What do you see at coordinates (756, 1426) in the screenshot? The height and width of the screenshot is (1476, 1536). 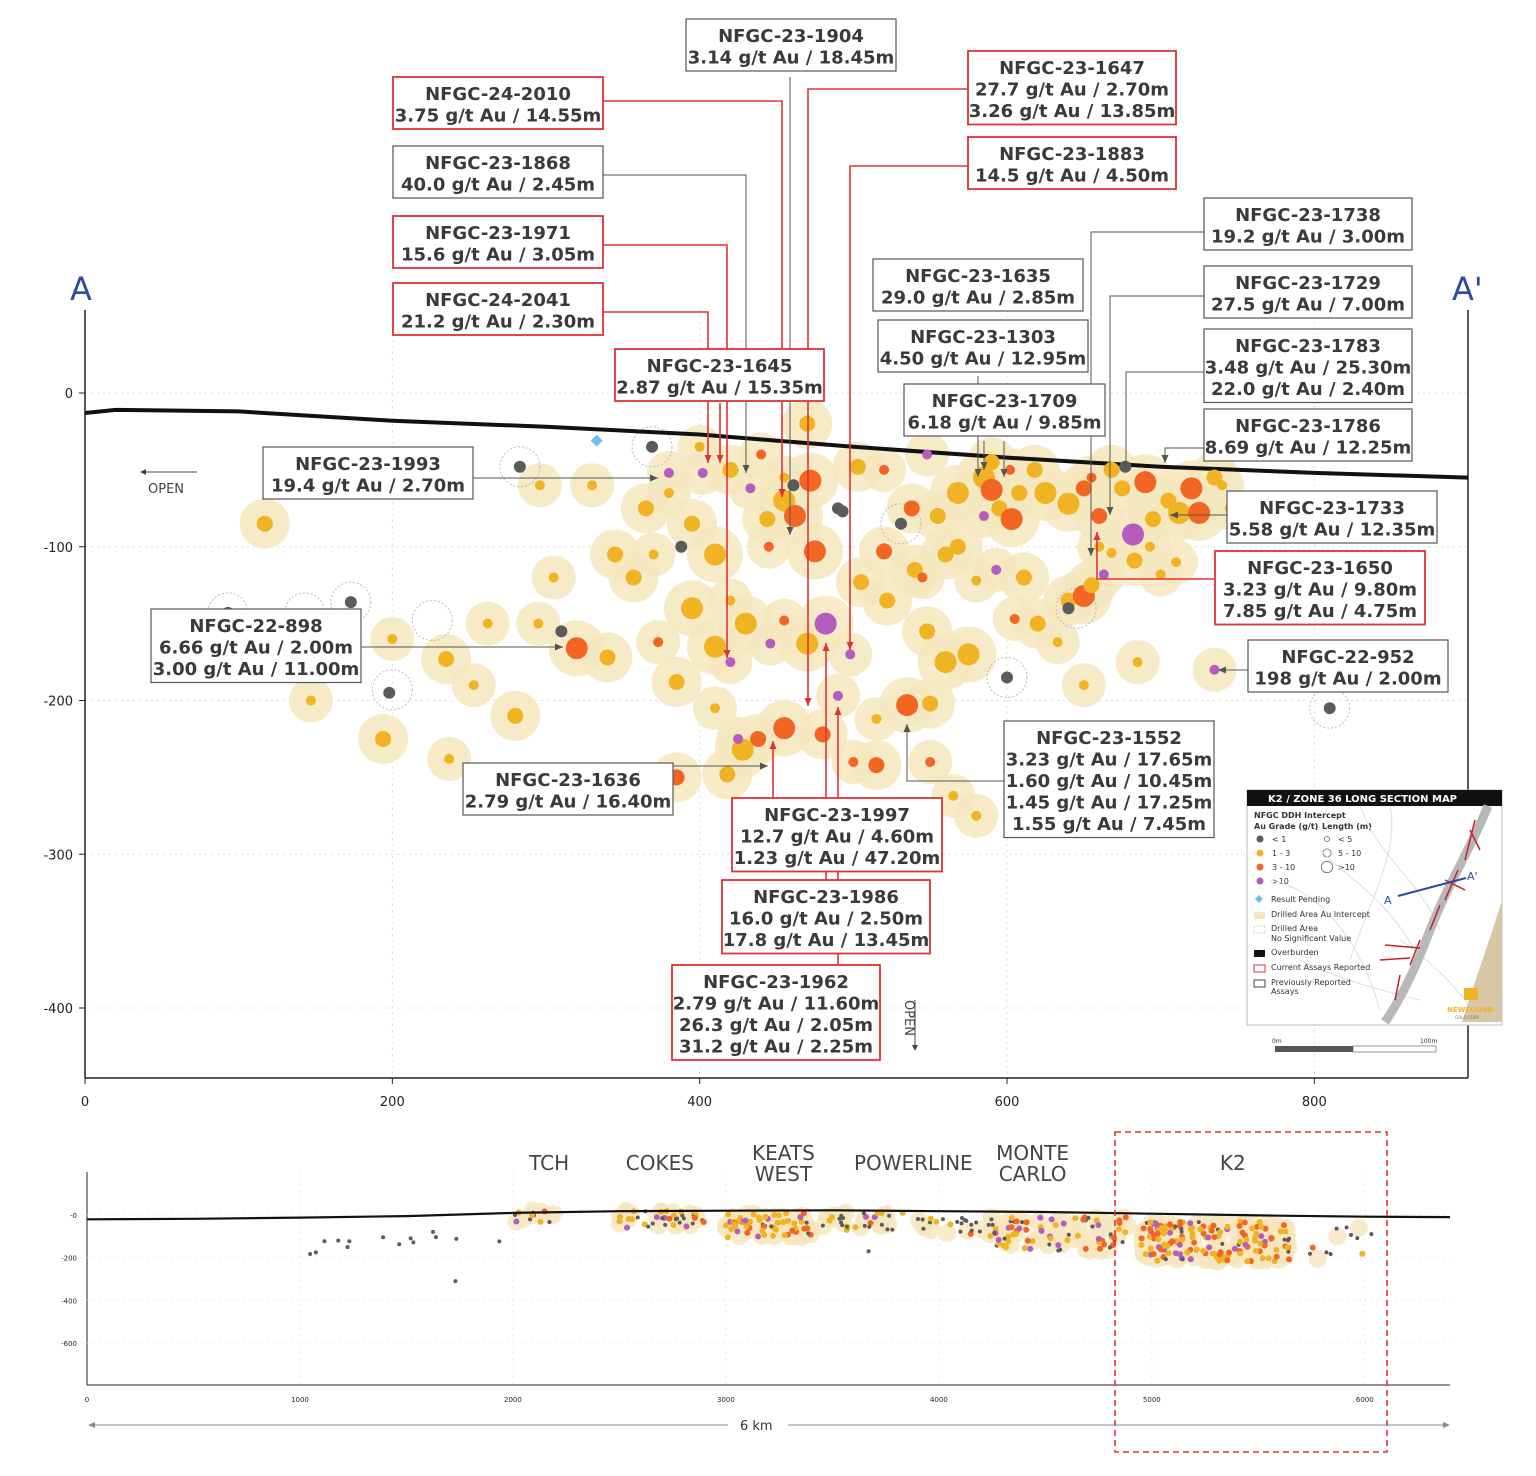 I see `distance-label: 6 km` at bounding box center [756, 1426].